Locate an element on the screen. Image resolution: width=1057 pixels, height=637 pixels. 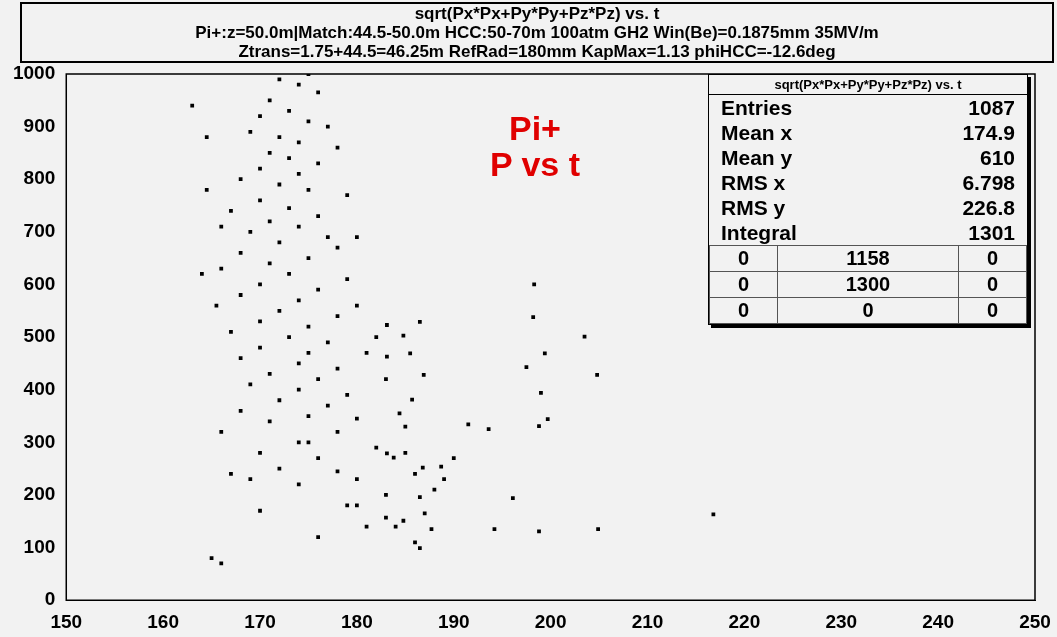
annotation: 610 is located at coordinates (997, 157).